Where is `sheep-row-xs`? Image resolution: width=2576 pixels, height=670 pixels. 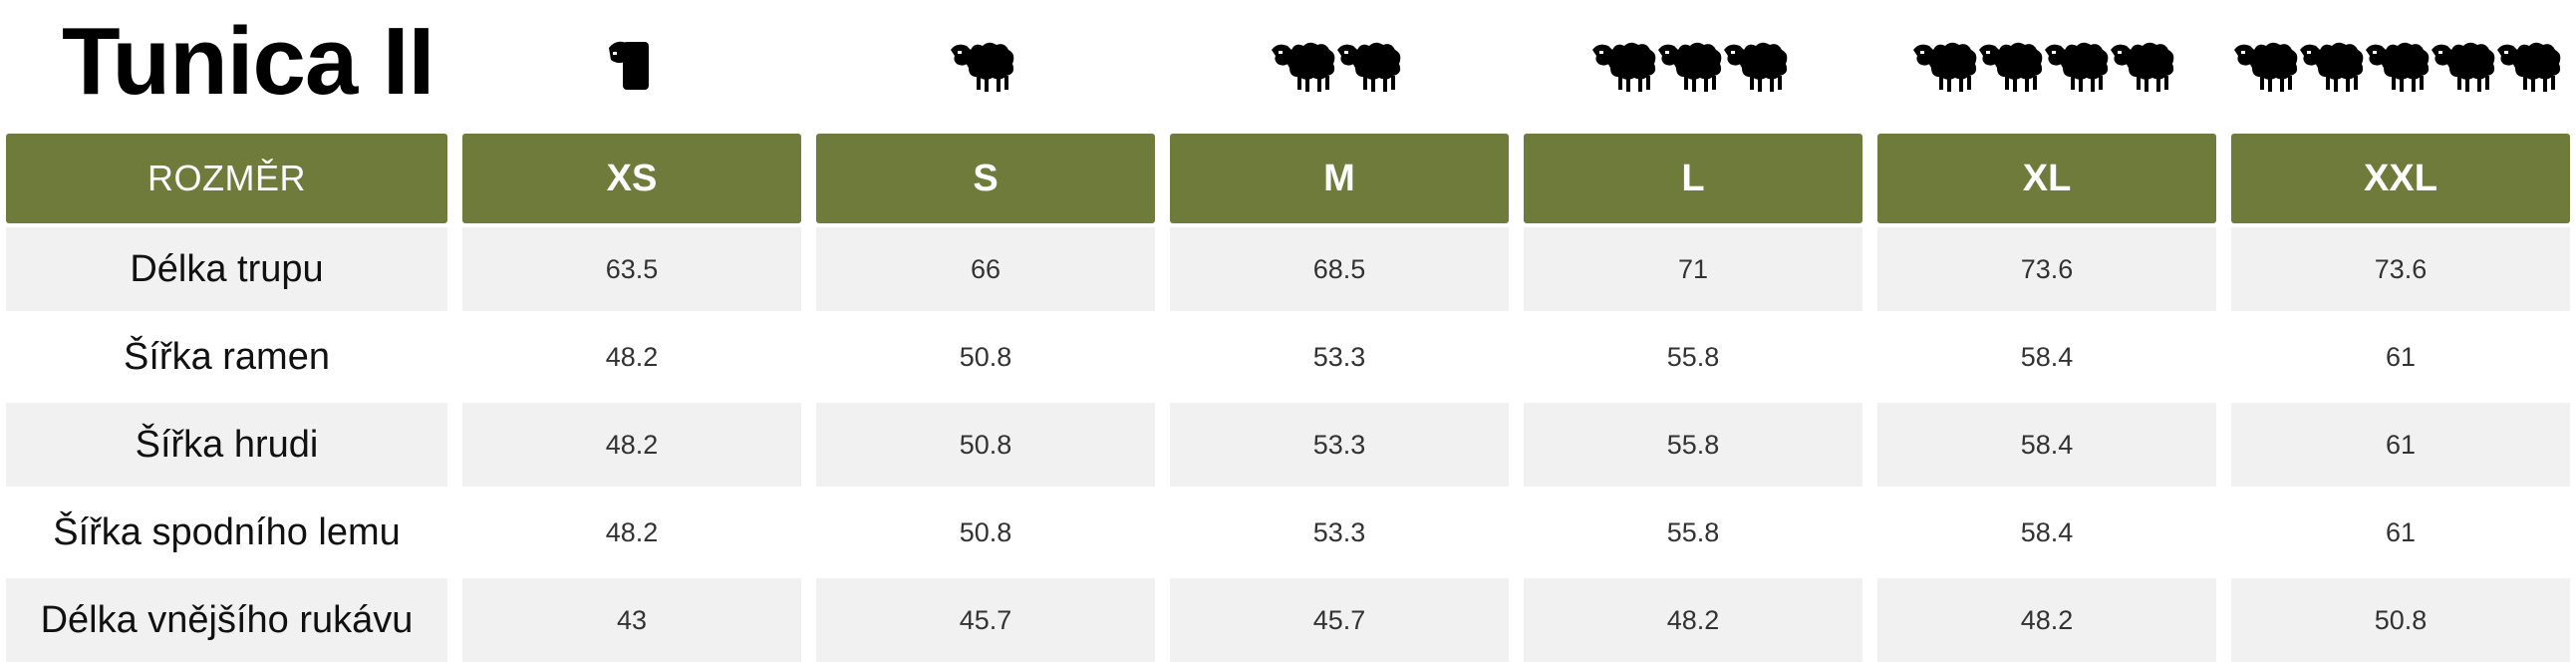 sheep-row-xs is located at coordinates (631, 65).